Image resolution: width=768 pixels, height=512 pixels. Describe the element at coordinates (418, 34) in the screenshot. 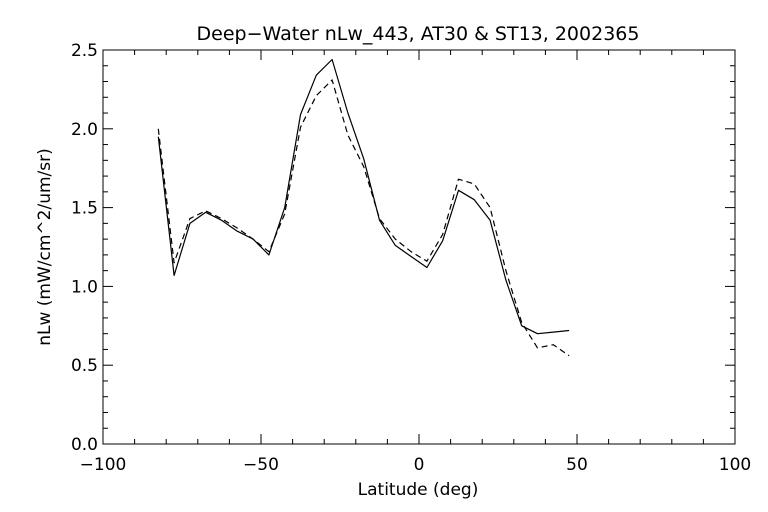

I see `chart-title: Deep−Water nLw_443, AT30 & ST13, 2002365` at that location.